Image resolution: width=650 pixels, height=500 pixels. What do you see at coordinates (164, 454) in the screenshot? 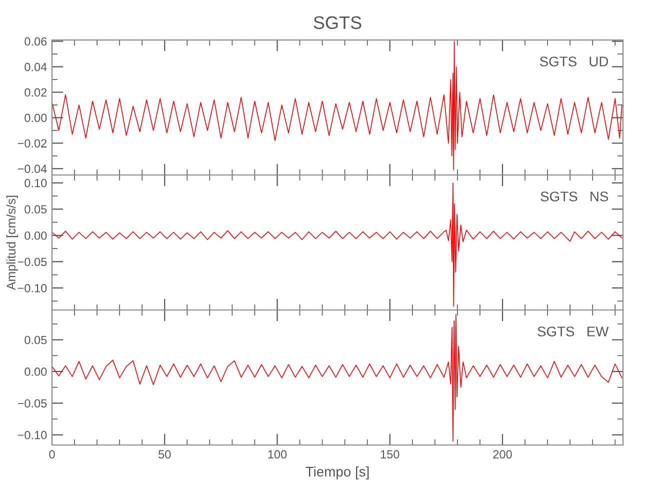
I see `x-tick-label: 50` at bounding box center [164, 454].